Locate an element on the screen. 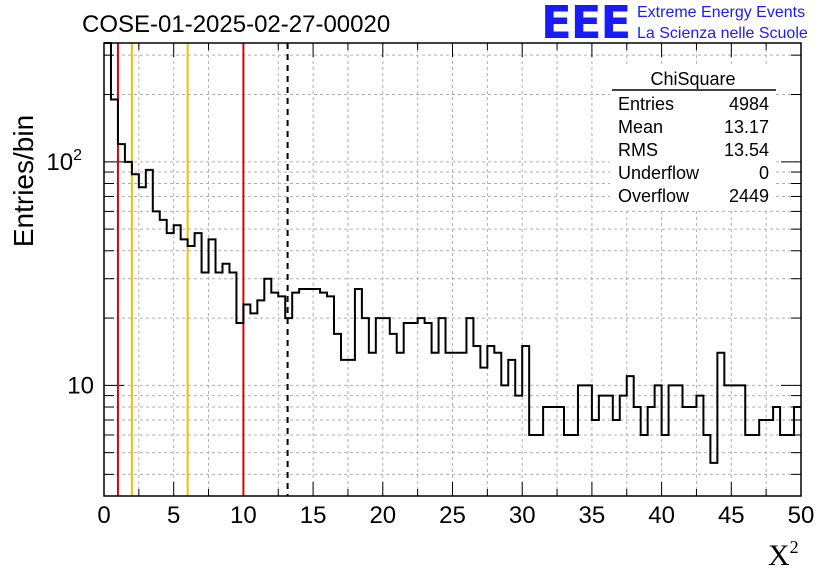 Image resolution: width=836 pixels, height=572 pixels. x-tick-label: 35 is located at coordinates (592, 515).